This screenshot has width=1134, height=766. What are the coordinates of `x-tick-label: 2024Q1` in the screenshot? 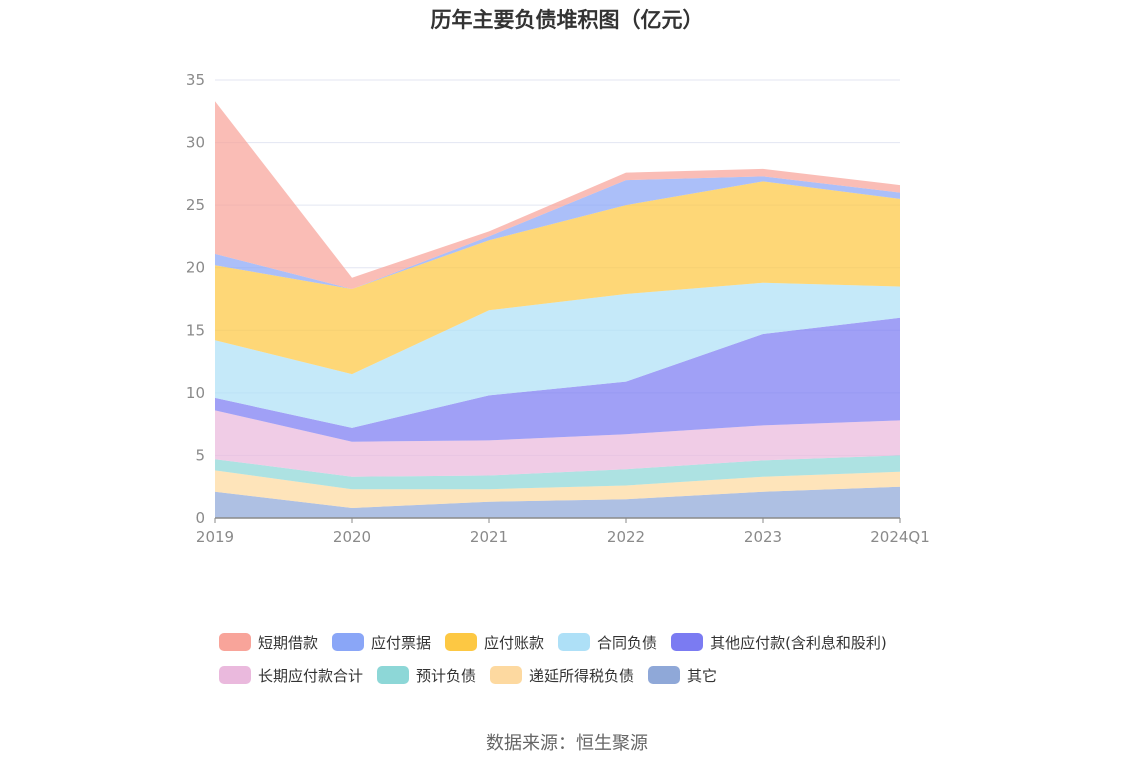 It's located at (900, 537).